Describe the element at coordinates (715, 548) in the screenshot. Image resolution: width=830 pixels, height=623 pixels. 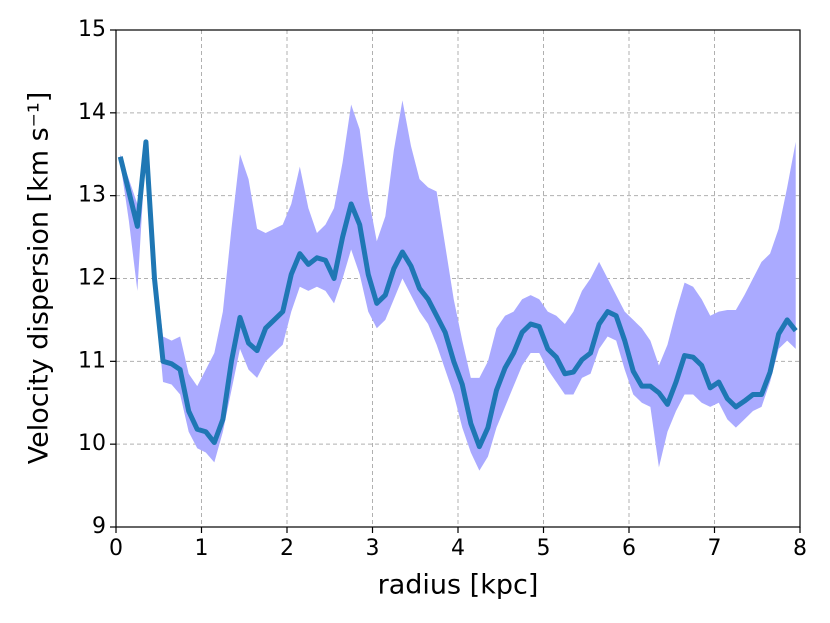
I see `x-tick-label: 7` at that location.